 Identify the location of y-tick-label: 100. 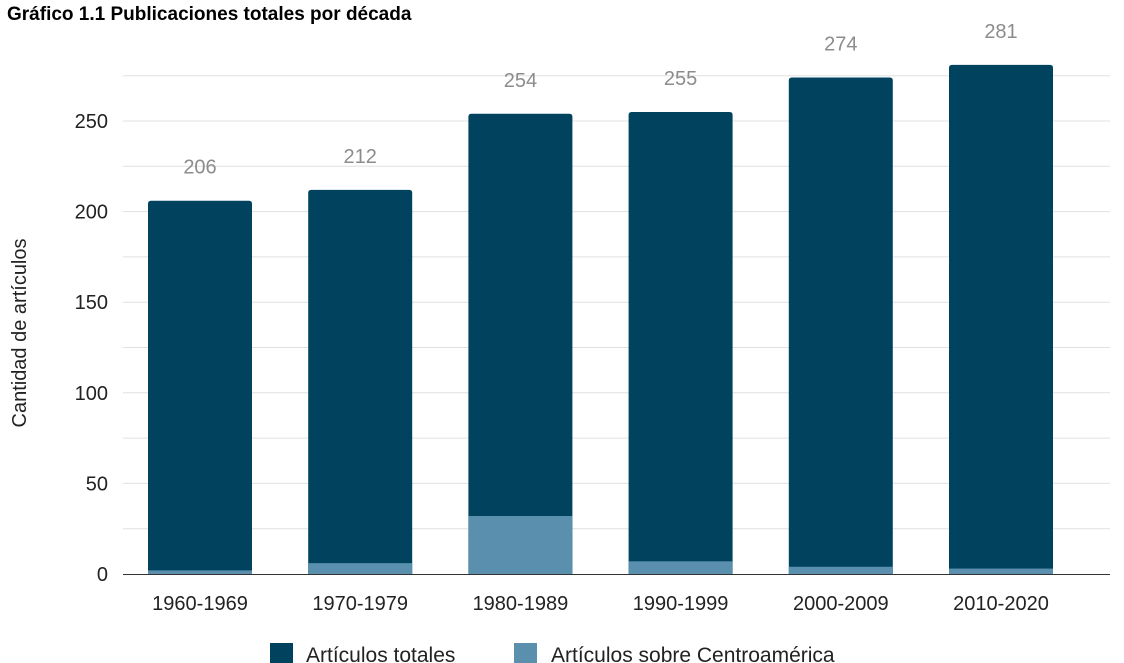
(91, 394).